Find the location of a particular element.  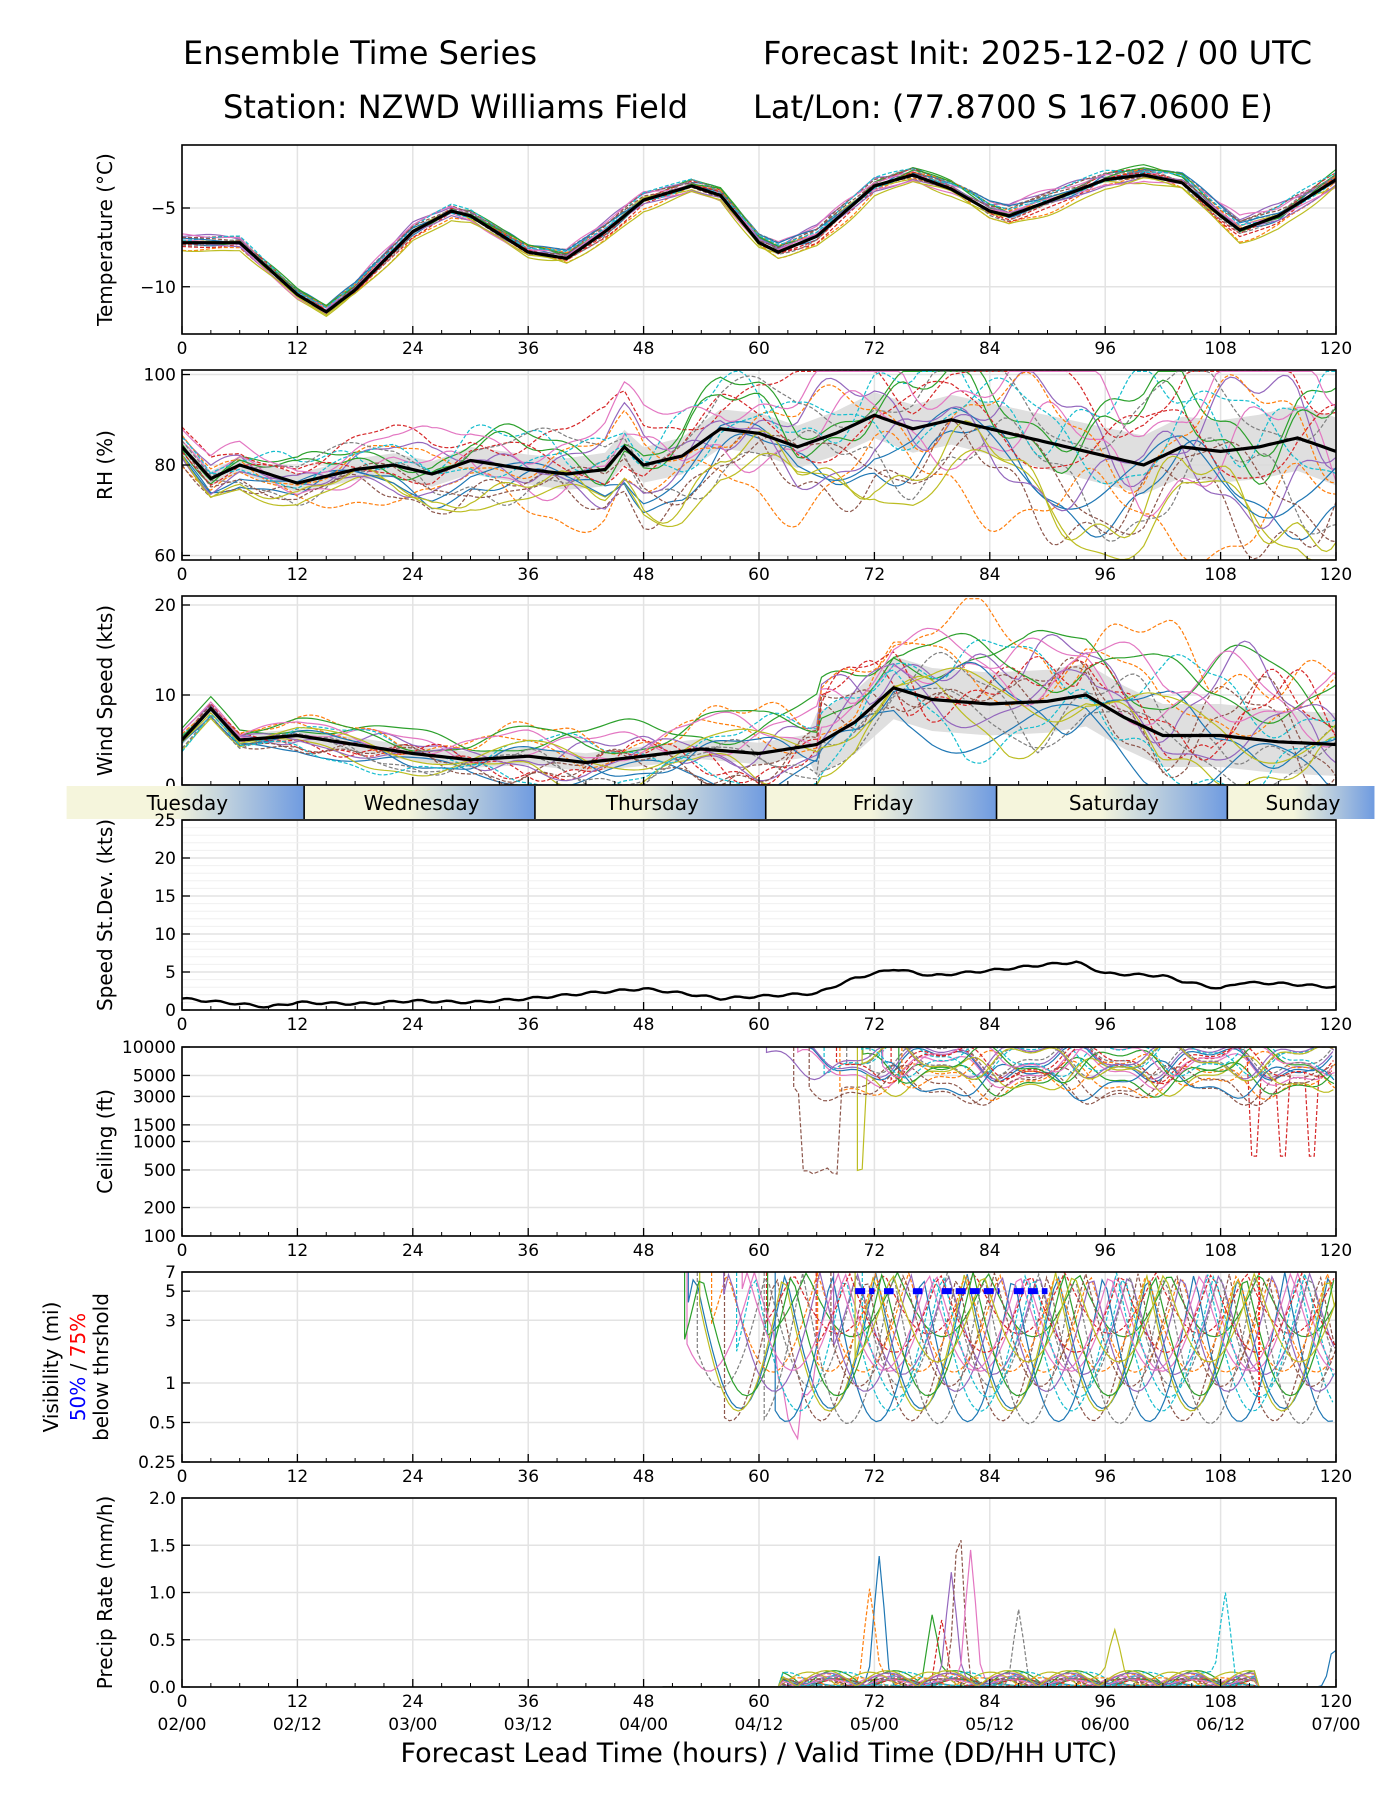

valid-time-label: 04/00 is located at coordinates (643, 1725).